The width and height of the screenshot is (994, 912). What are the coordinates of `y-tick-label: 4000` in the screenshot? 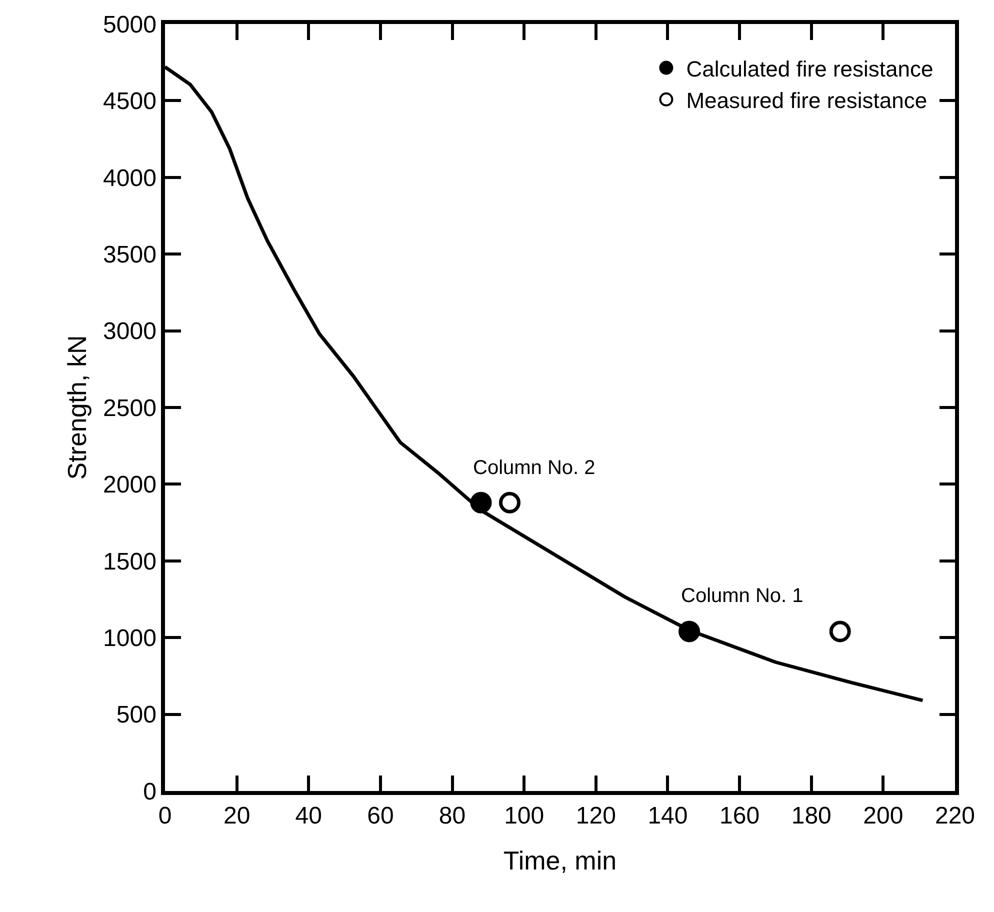 It's located at (129, 178).